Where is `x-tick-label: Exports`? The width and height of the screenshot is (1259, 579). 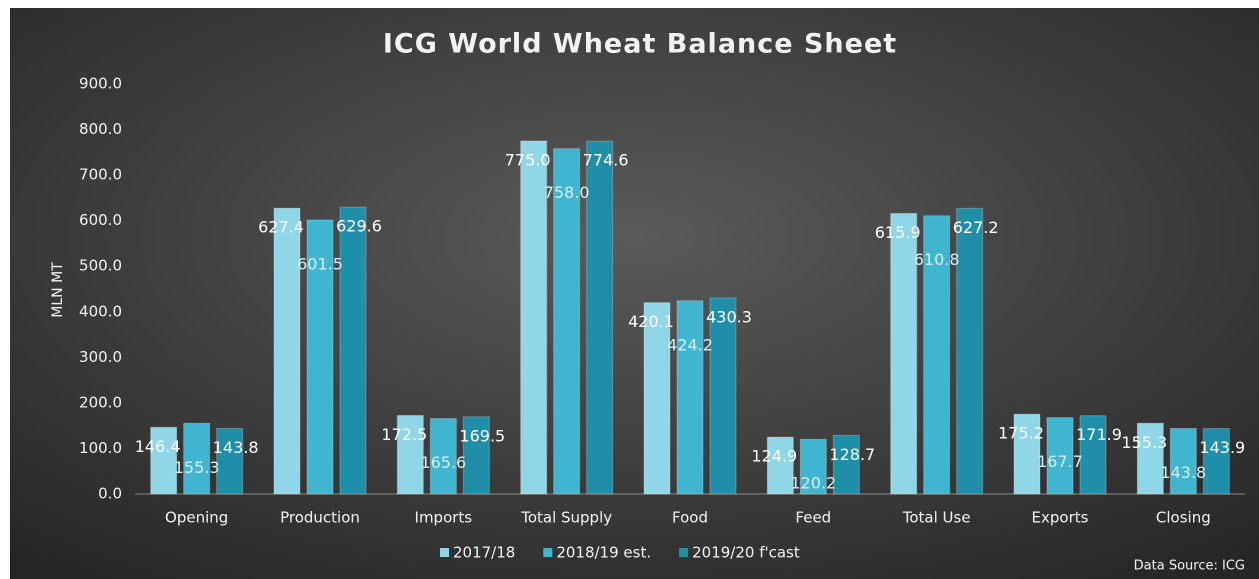
x-tick-label: Exports is located at coordinates (1060, 518).